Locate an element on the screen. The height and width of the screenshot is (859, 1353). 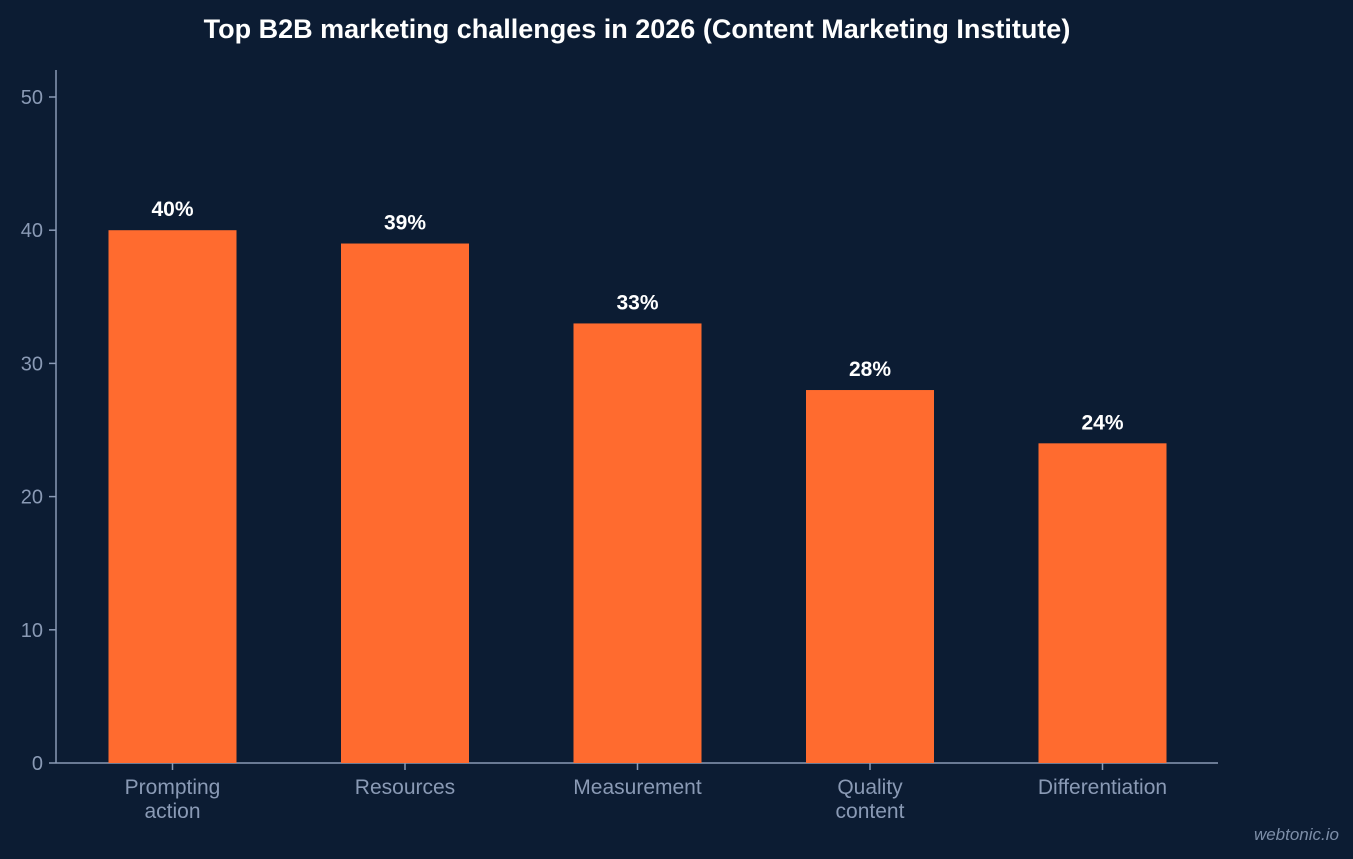
x-tick-label: Prompting action is located at coordinates (173, 799).